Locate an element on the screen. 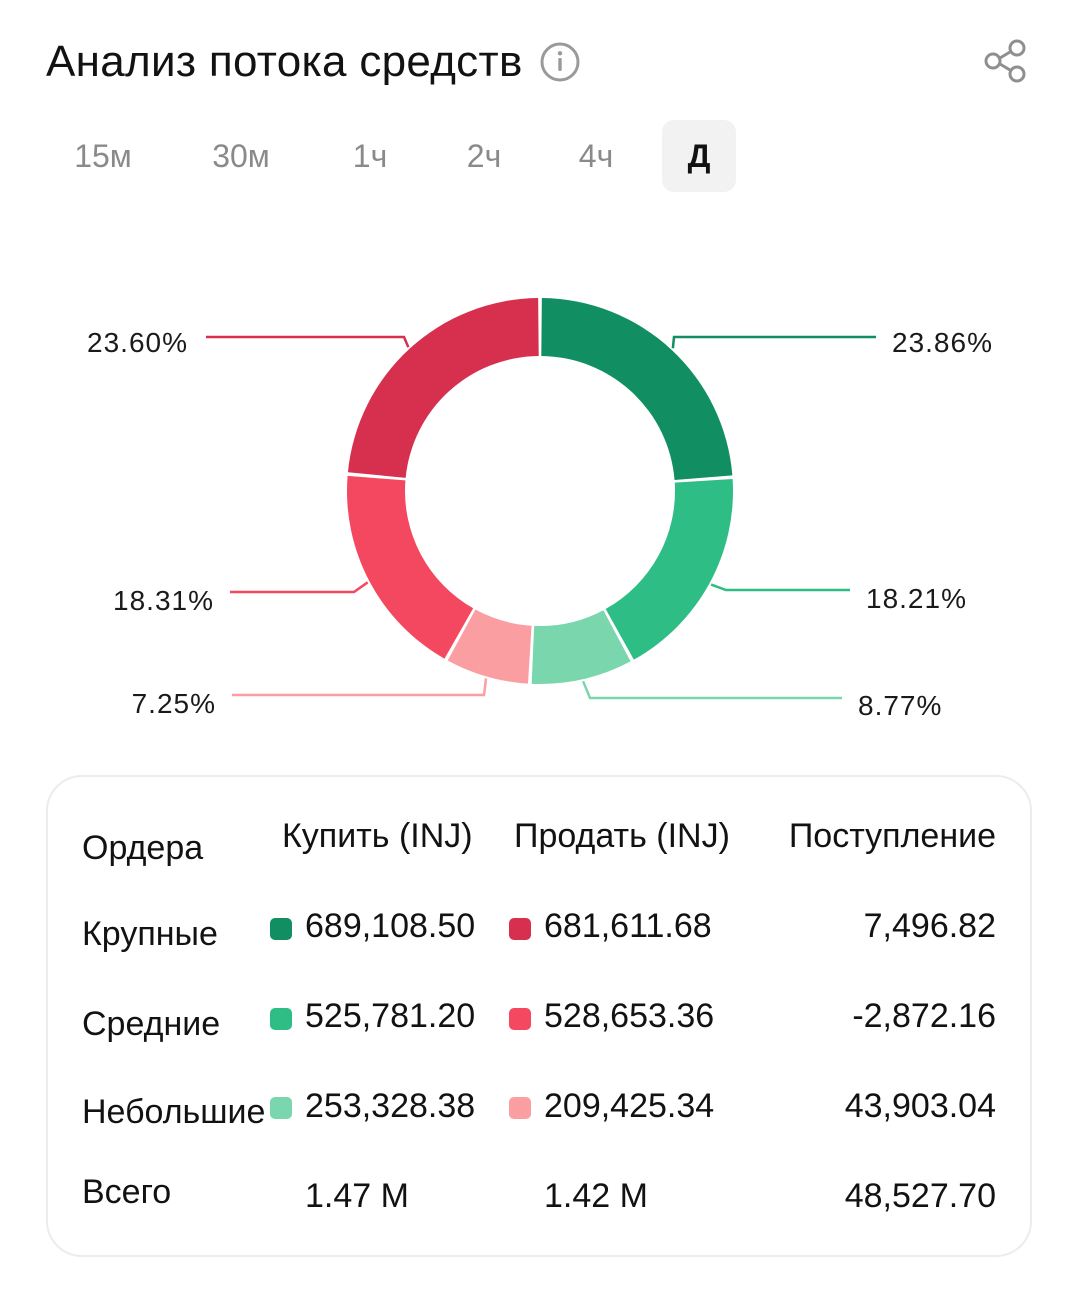 The image size is (1080, 1313). tab-30m: 30м is located at coordinates (241, 156).